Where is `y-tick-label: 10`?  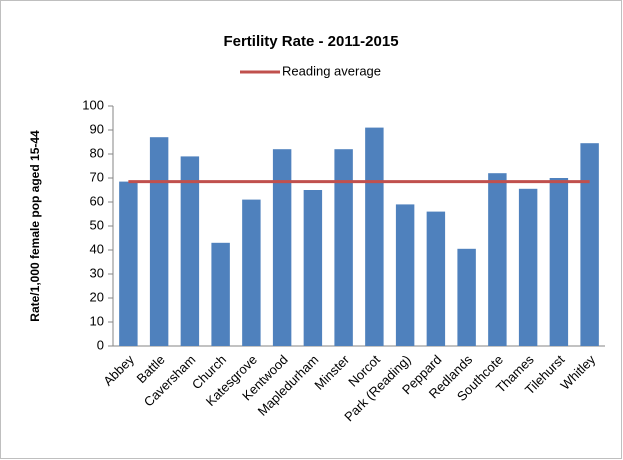
y-tick-label: 10 is located at coordinates (97, 320).